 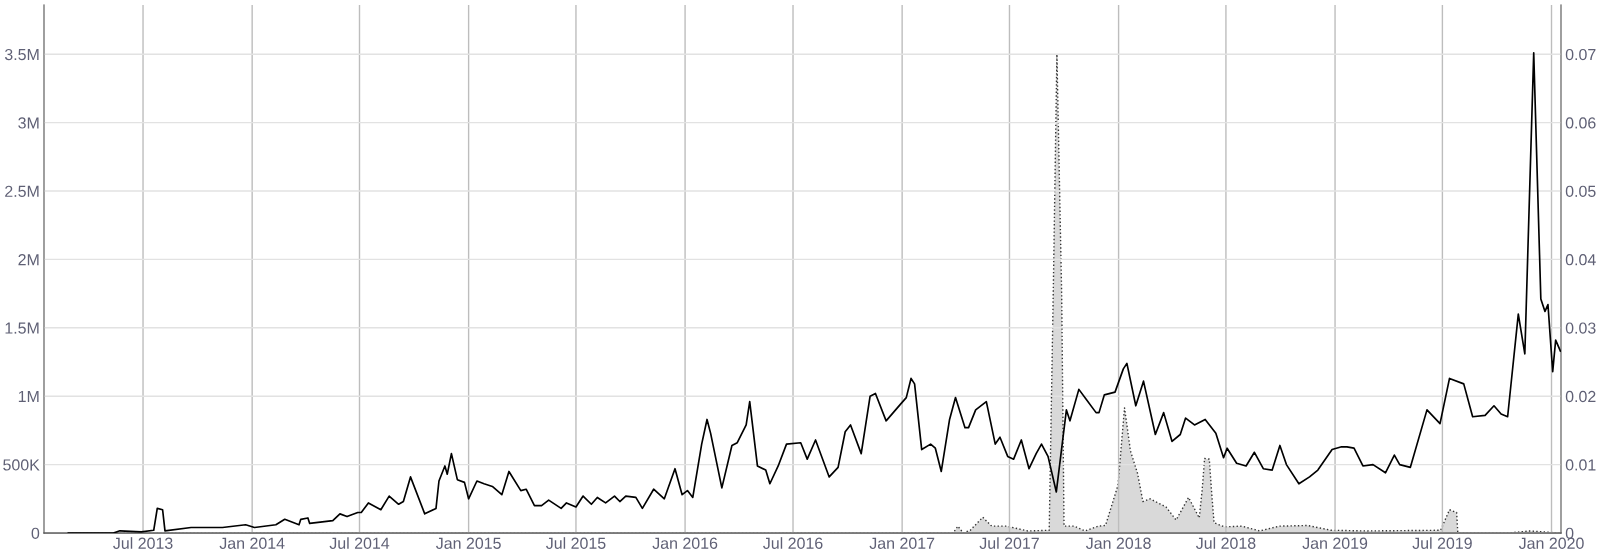 I want to click on y2-tick-label: 0, so click(x=1569, y=533).